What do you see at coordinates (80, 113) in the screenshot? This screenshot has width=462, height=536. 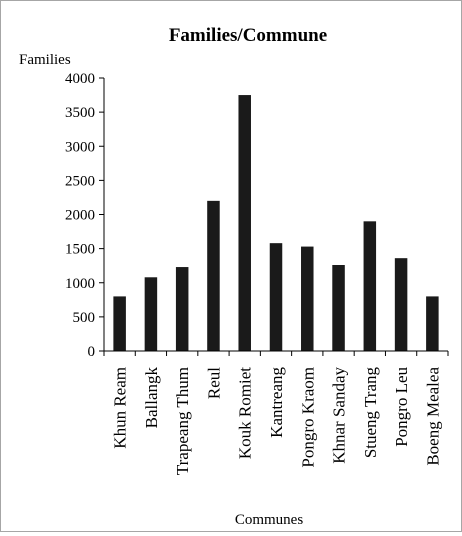 I see `y-tick-label: 3500` at bounding box center [80, 113].